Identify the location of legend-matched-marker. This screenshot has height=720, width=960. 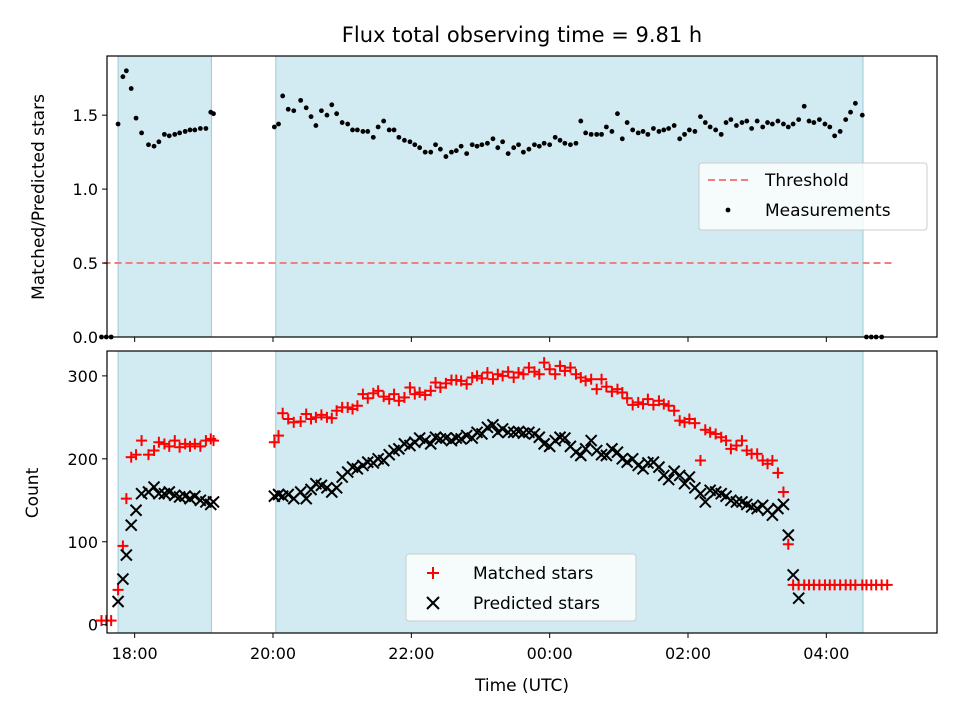
(433, 573).